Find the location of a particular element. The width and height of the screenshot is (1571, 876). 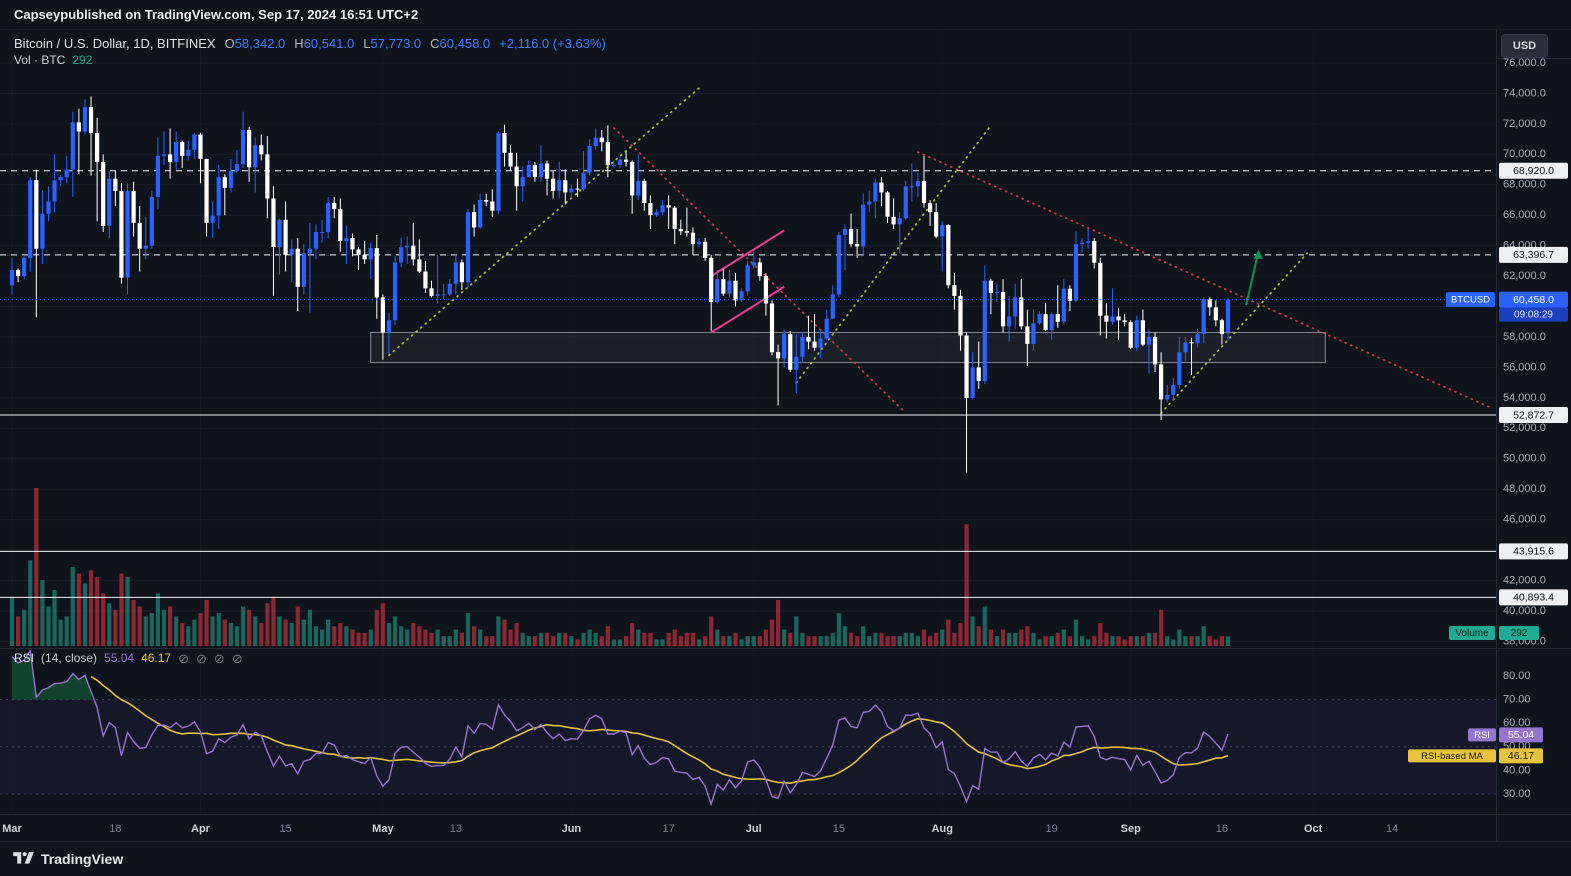

rsi-line is located at coordinates (620, 728).